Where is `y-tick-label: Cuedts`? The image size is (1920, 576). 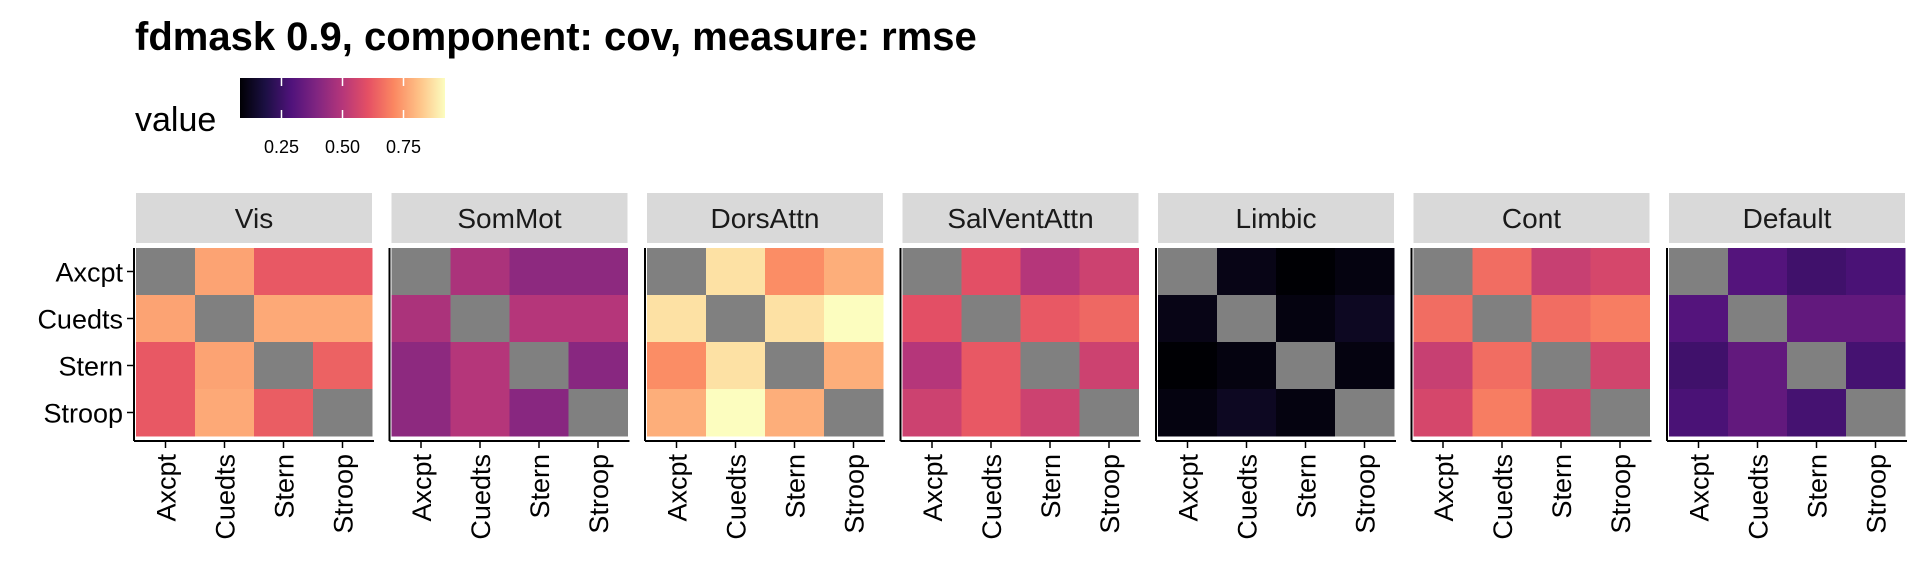
y-tick-label: Cuedts is located at coordinates (80, 320).